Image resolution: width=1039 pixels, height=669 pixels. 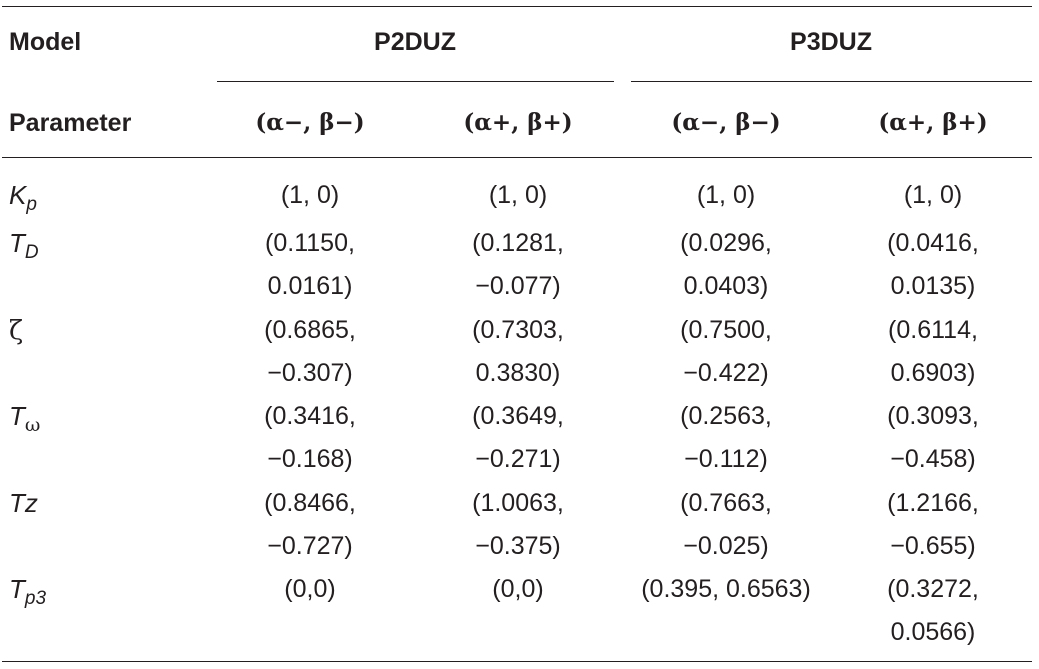 What do you see at coordinates (933, 503) in the screenshot?
I see `cell-line: (1.2166,` at bounding box center [933, 503].